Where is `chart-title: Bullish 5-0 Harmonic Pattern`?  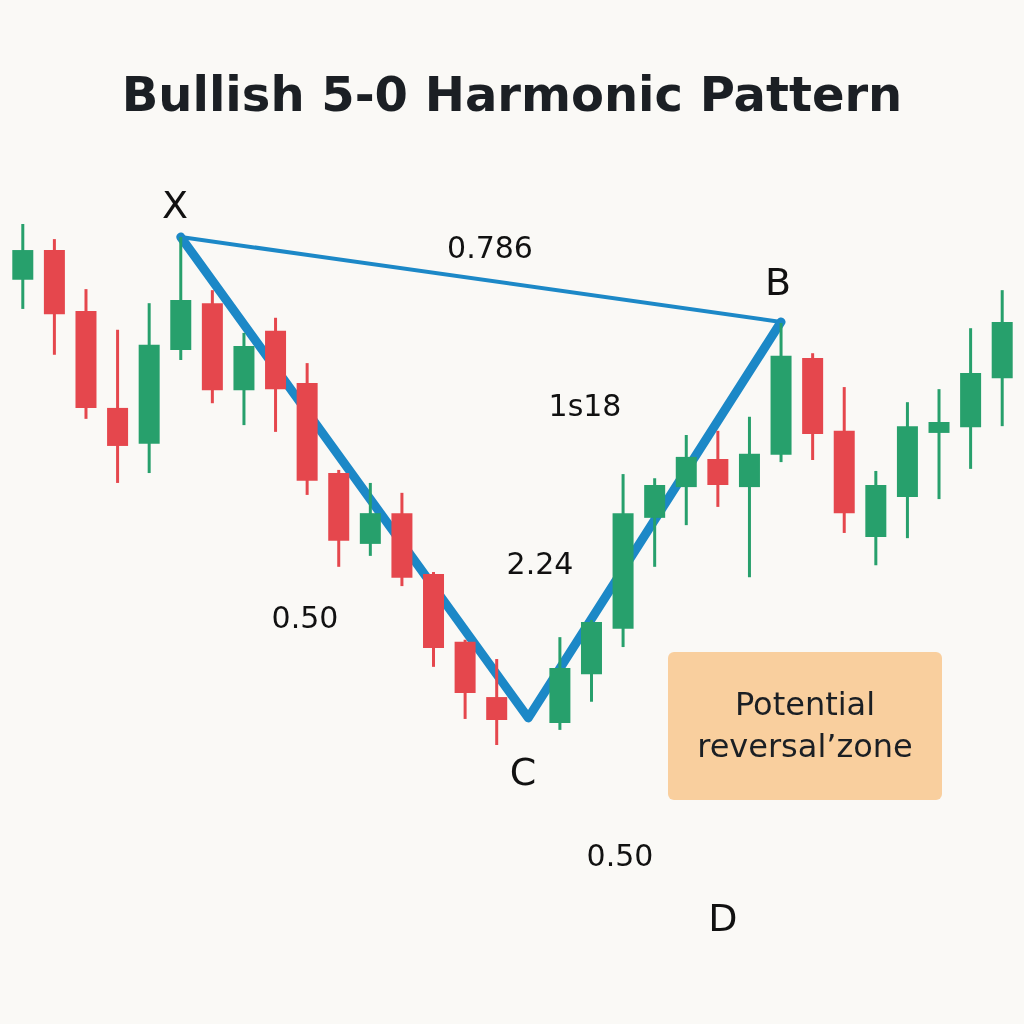 chart-title: Bullish 5-0 Harmonic Pattern is located at coordinates (512, 94).